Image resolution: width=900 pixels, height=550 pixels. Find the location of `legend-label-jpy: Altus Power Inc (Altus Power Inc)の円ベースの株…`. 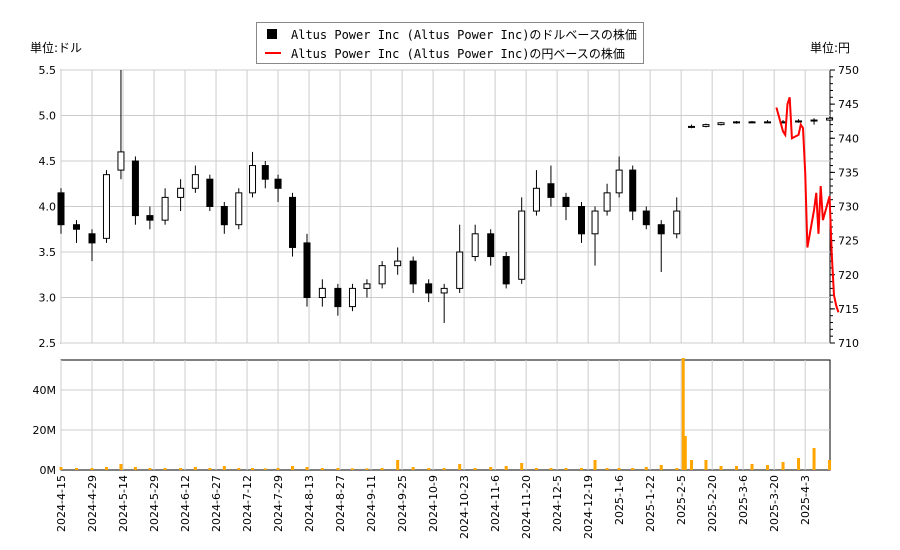

legend-label-jpy: Altus Power Inc (Altus Power Inc)の円ベースの株… is located at coordinates (458, 53).